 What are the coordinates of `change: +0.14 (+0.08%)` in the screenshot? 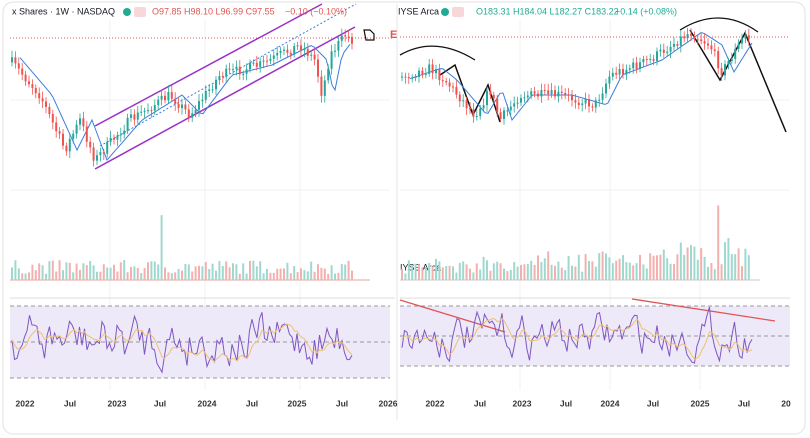 It's located at (646, 11).